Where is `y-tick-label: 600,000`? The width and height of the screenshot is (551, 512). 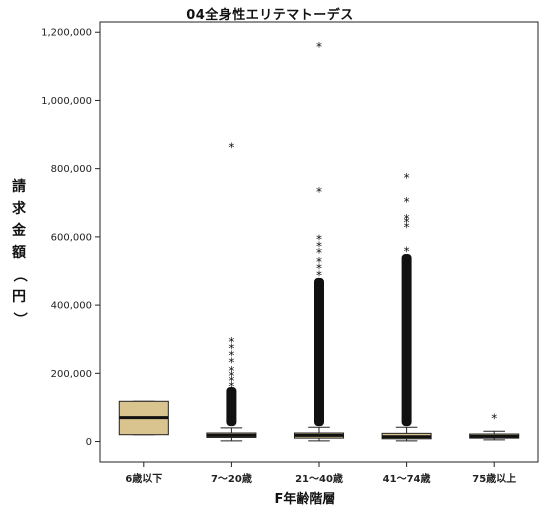
y-tick-label: 600,000 is located at coordinates (71, 237).